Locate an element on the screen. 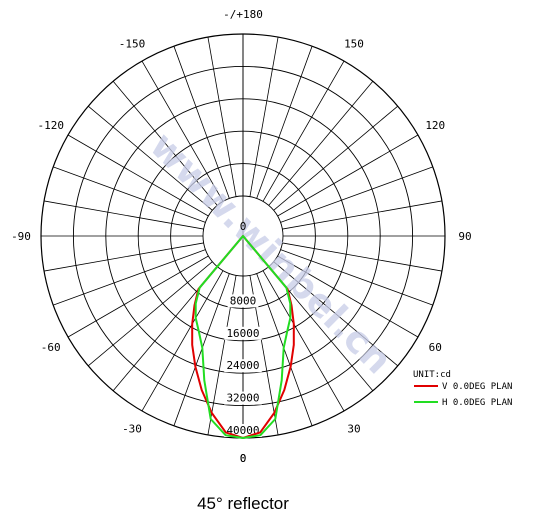 This screenshot has height=527, width=541. angle-tick-label-bottom: 0 is located at coordinates (243, 458).